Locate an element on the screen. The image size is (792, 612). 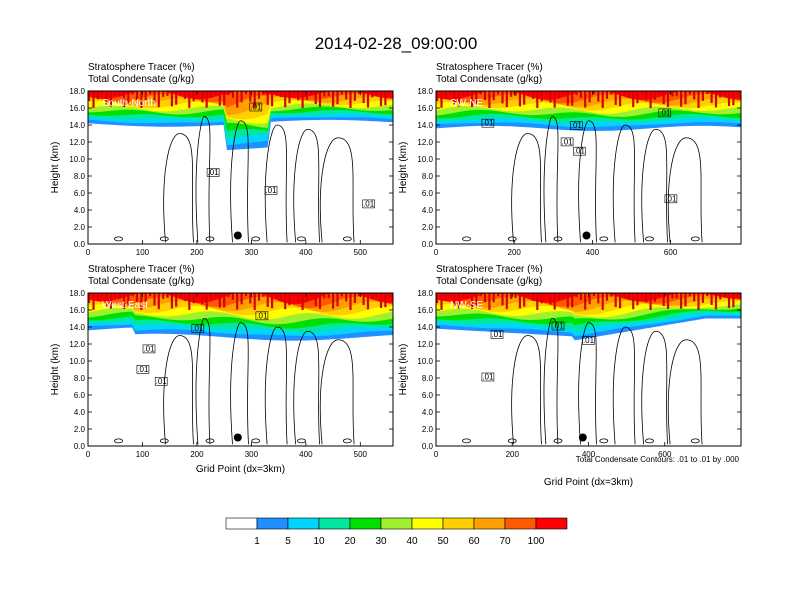
cross-section-label: SW-NE is located at coordinates (466, 103).